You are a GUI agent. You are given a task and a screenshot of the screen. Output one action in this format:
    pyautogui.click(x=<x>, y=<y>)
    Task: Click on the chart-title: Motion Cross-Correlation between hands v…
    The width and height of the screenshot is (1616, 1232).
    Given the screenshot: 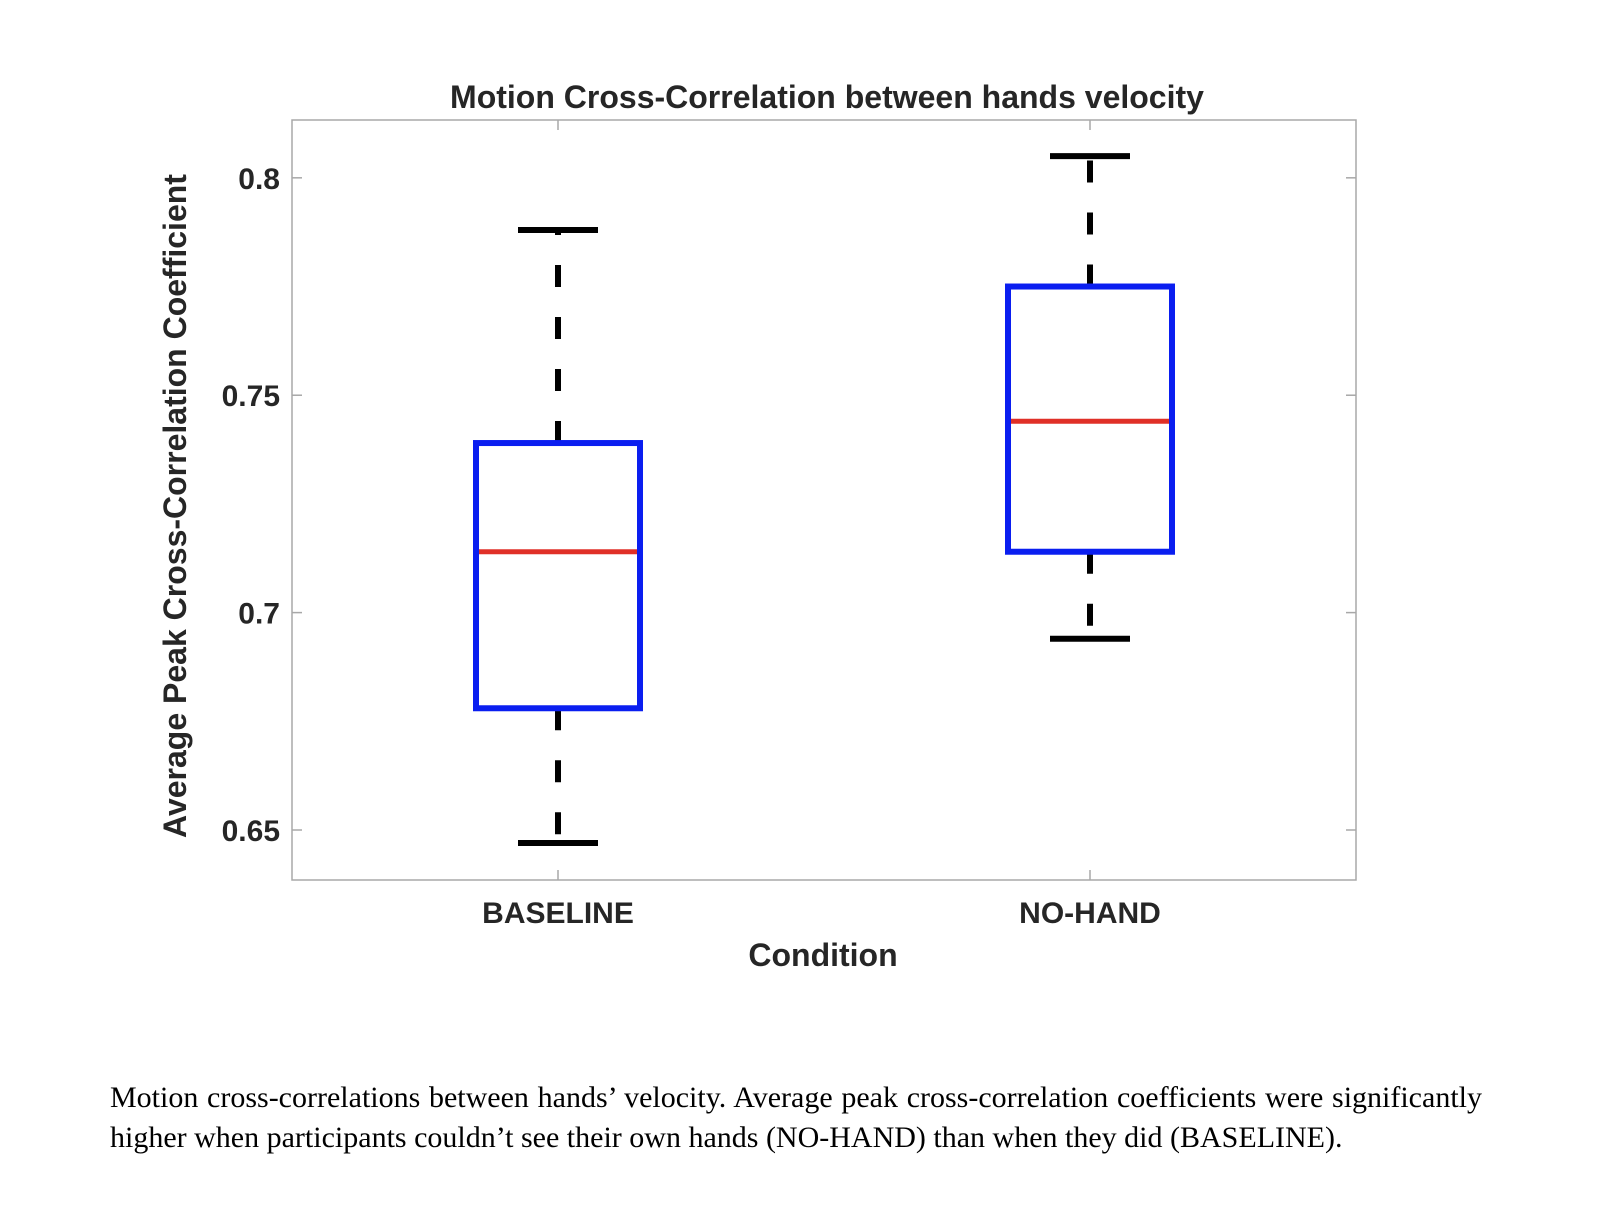 What is the action you would take?
    pyautogui.click(x=827, y=97)
    